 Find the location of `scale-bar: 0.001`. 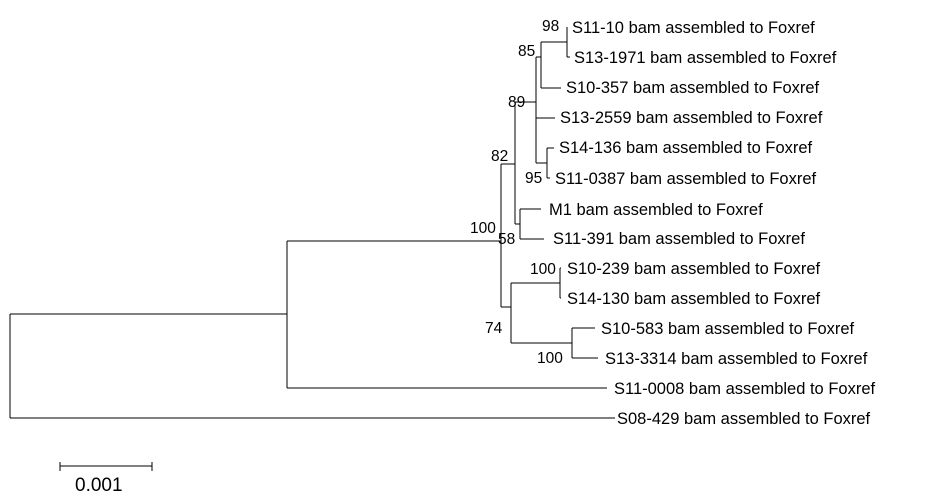

scale-bar: 0.001 is located at coordinates (106, 479).